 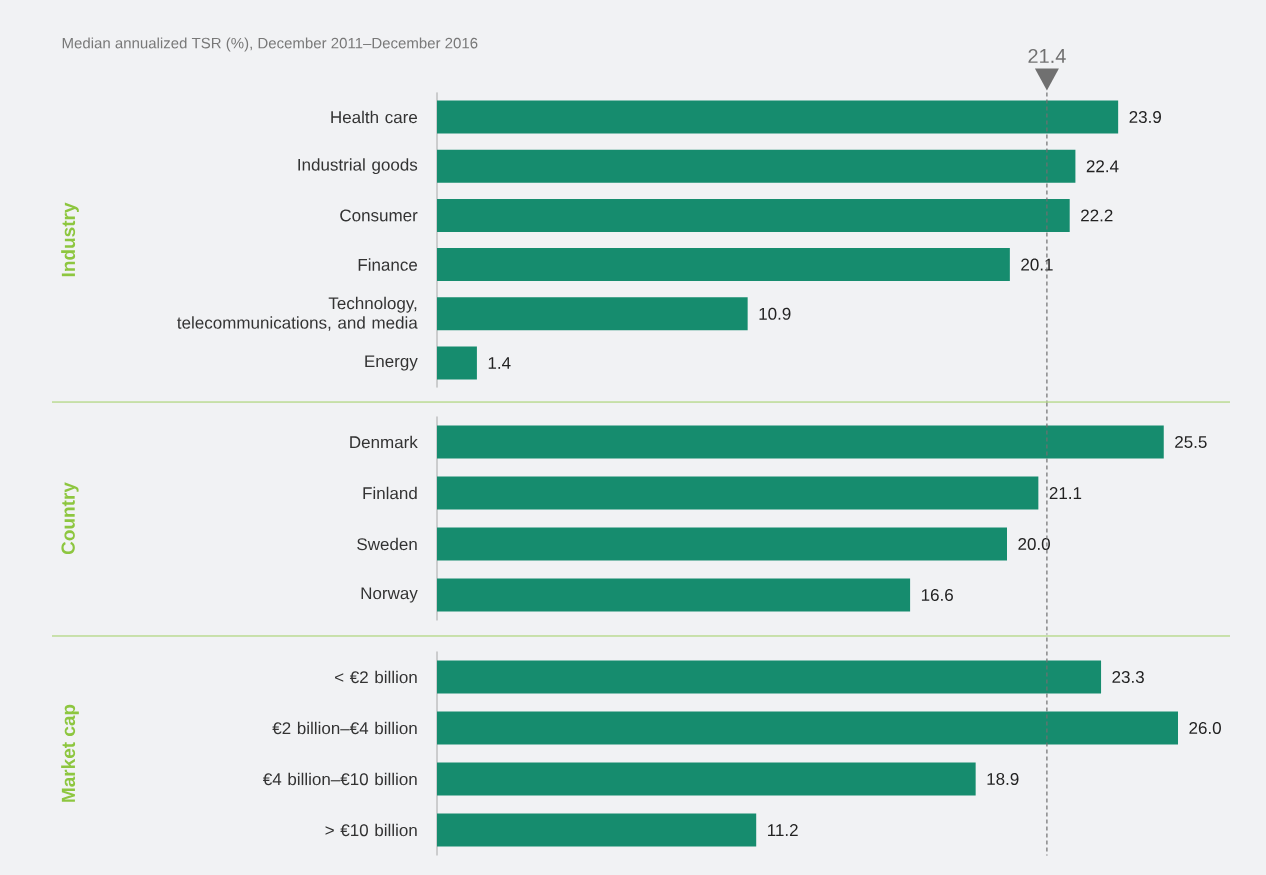 What do you see at coordinates (70, 753) in the screenshot?
I see `y-axis-title: Market cap` at bounding box center [70, 753].